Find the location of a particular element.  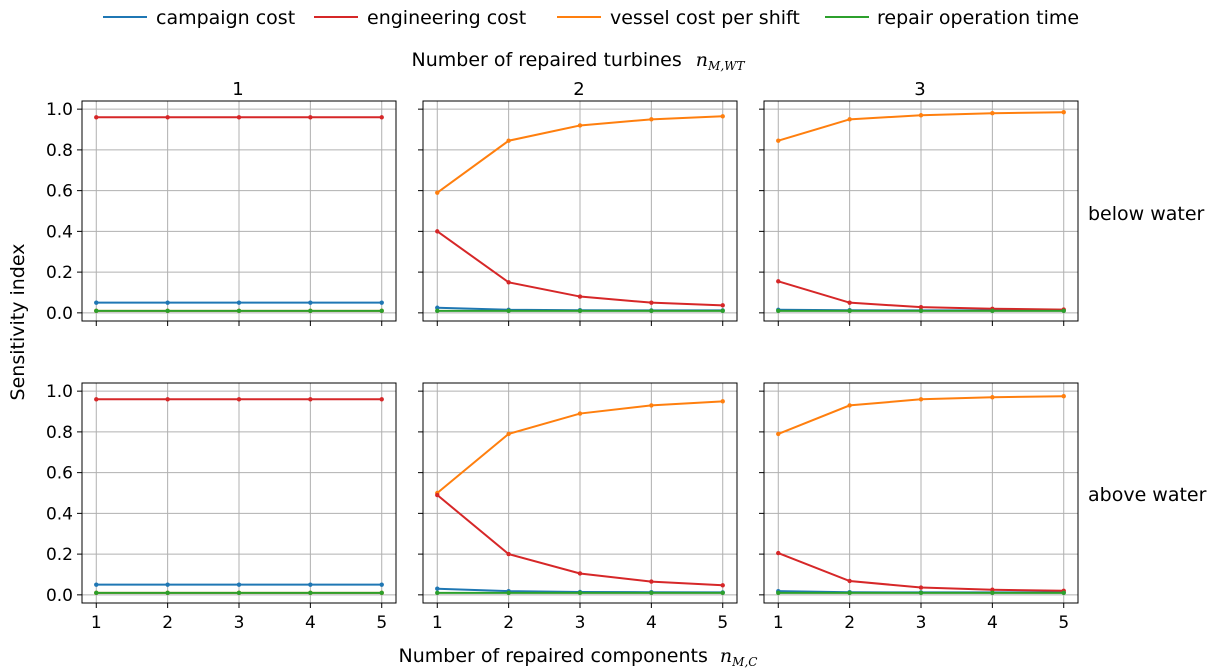

legend-label-vessel-cost: vessel cost per shift is located at coordinates (705, 18).